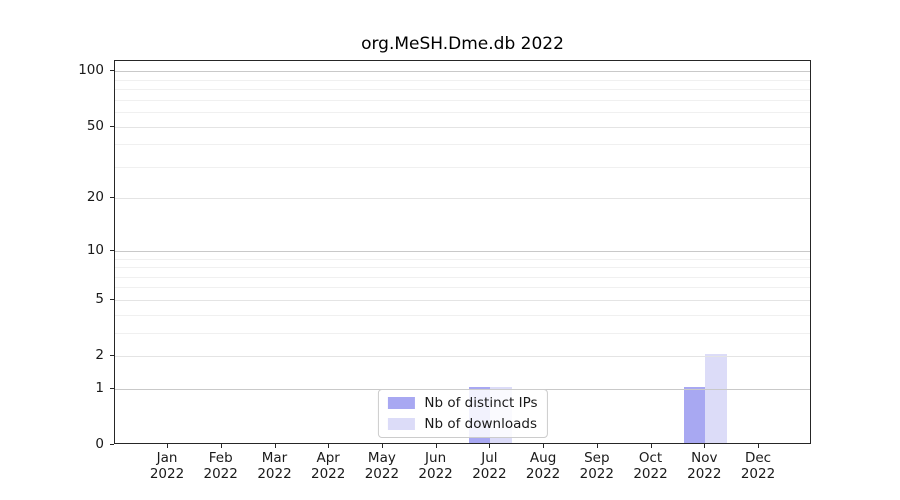 The image size is (900, 500). Describe the element at coordinates (167, 458) in the screenshot. I see `x-label-month: Jan` at that location.